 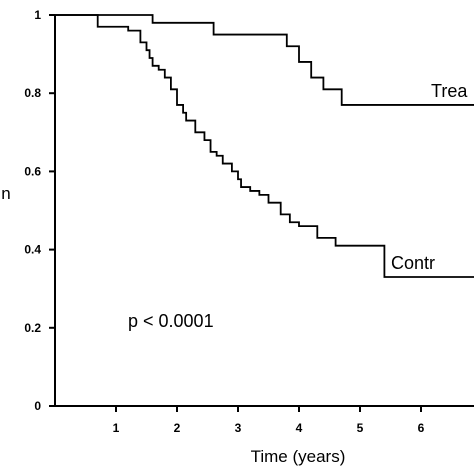 What do you see at coordinates (449, 91) in the screenshot?
I see `series-label: Trea` at bounding box center [449, 91].